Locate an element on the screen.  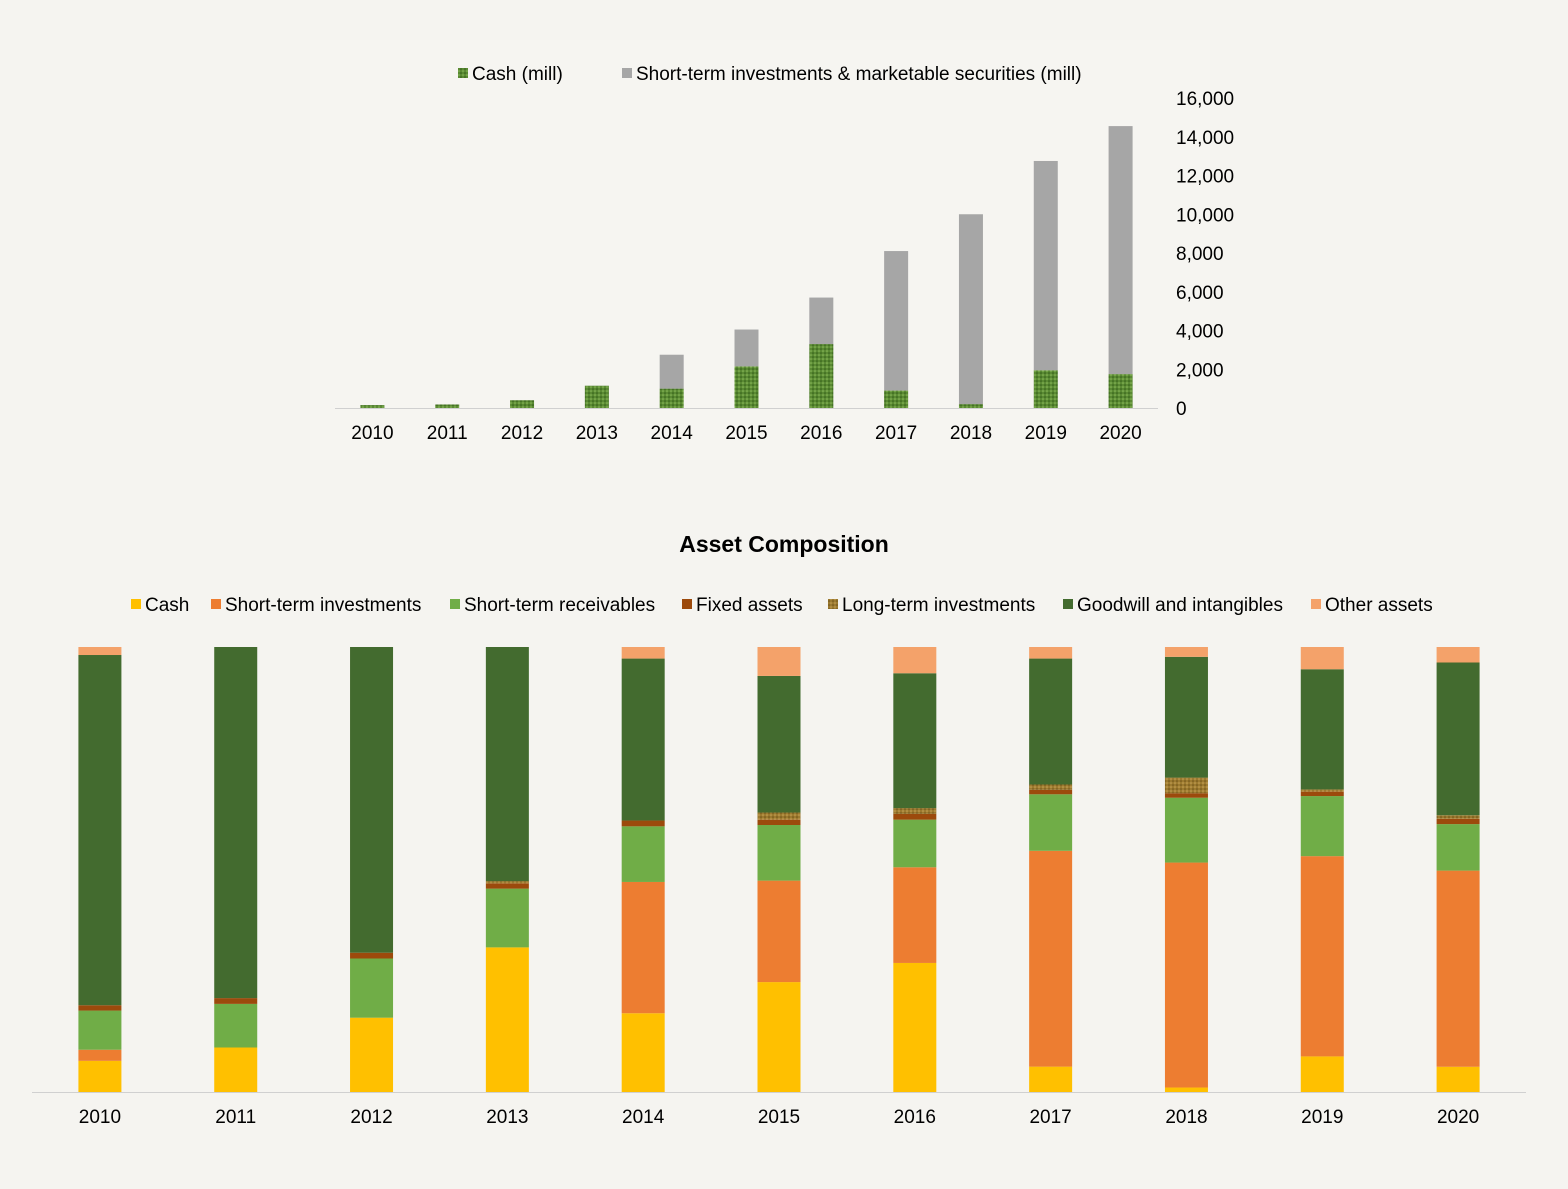
y-tick-label: 8,000 is located at coordinates (1200, 254).